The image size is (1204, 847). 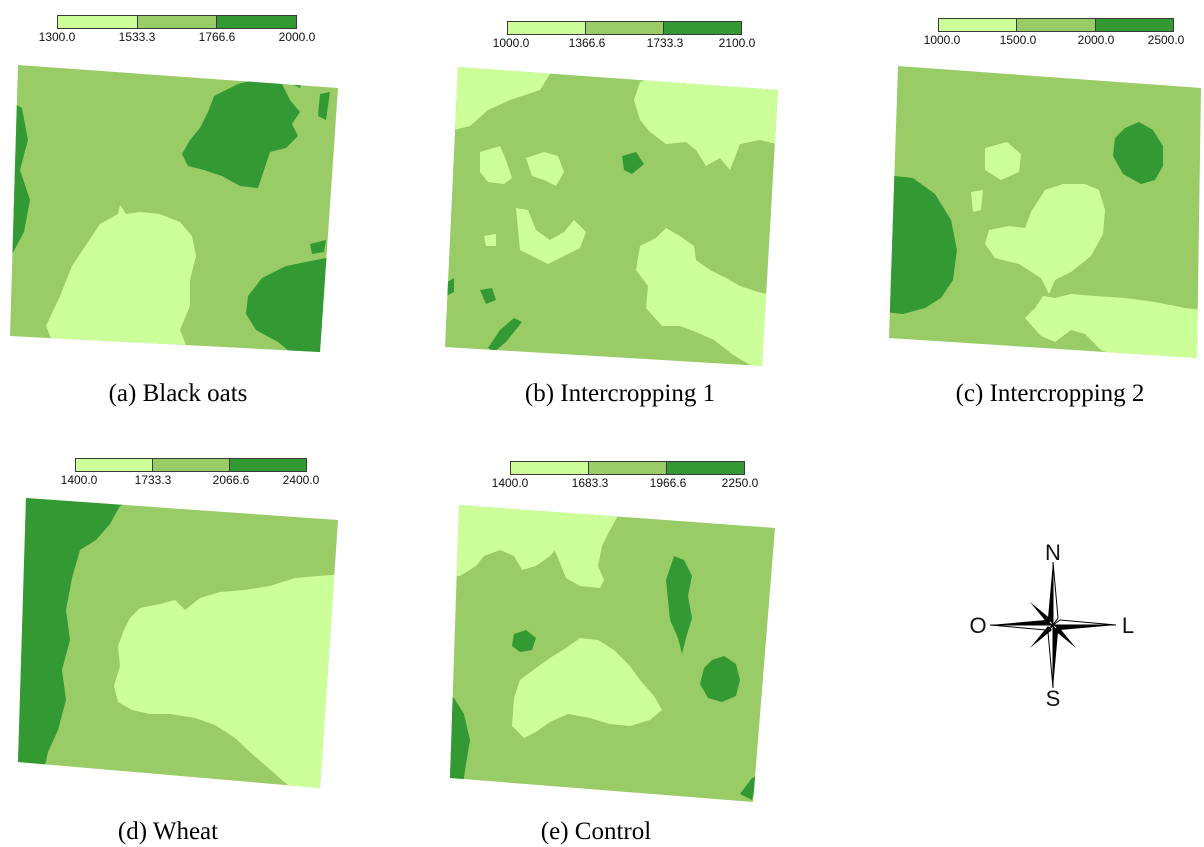 I want to click on legend-tick: 2250.0, so click(x=740, y=483).